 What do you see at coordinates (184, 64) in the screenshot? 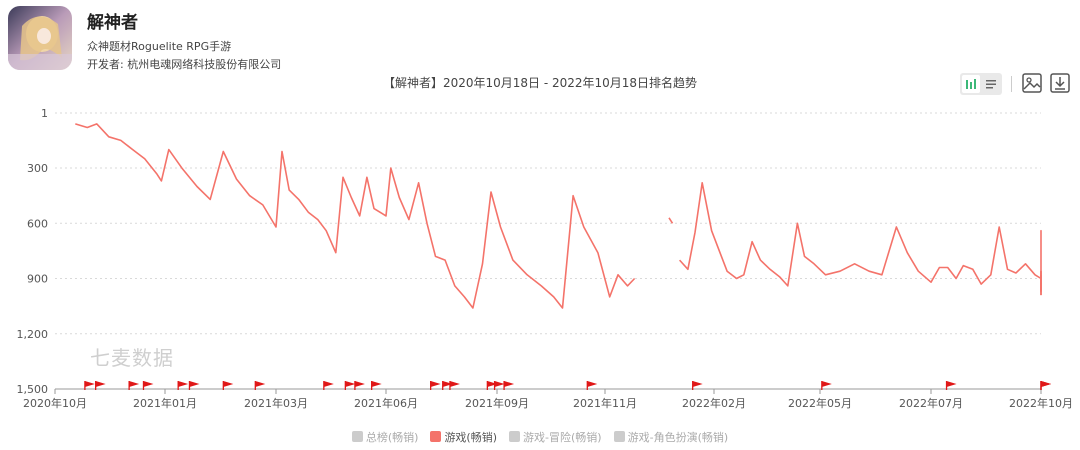
I see `app-developer: 开发者: 杭州电魂网络科技股份有限公司` at bounding box center [184, 64].